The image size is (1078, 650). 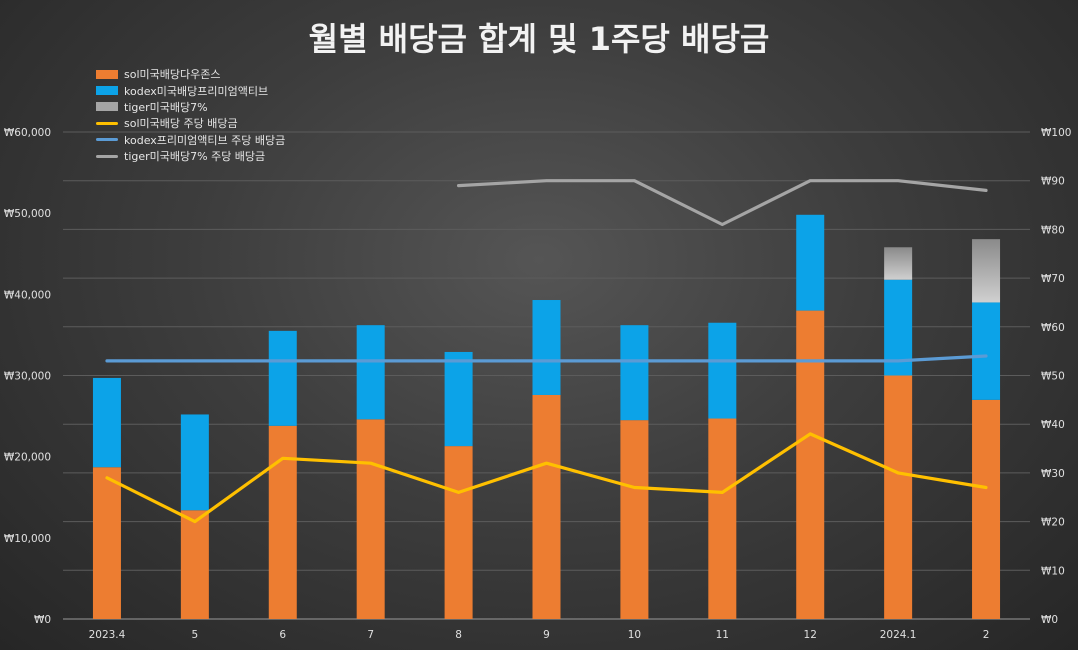 I want to click on legend-item: tiger미국배당7%, so click(x=190, y=107).